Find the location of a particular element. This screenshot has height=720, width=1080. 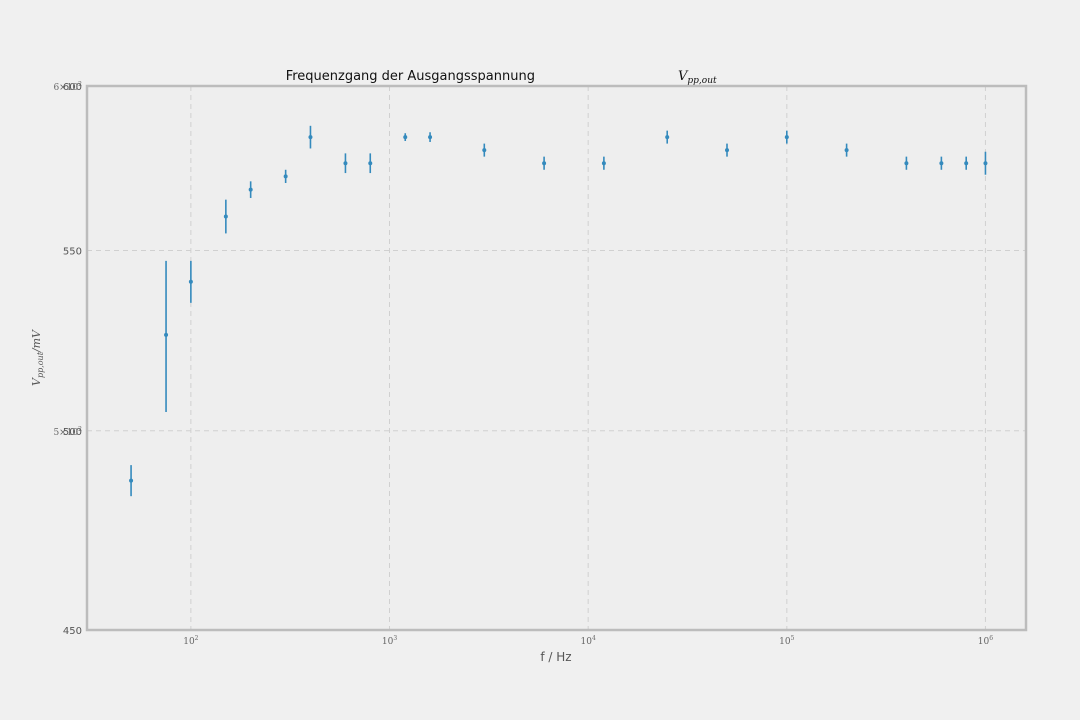

title-math-base: V is located at coordinates (683, 76).